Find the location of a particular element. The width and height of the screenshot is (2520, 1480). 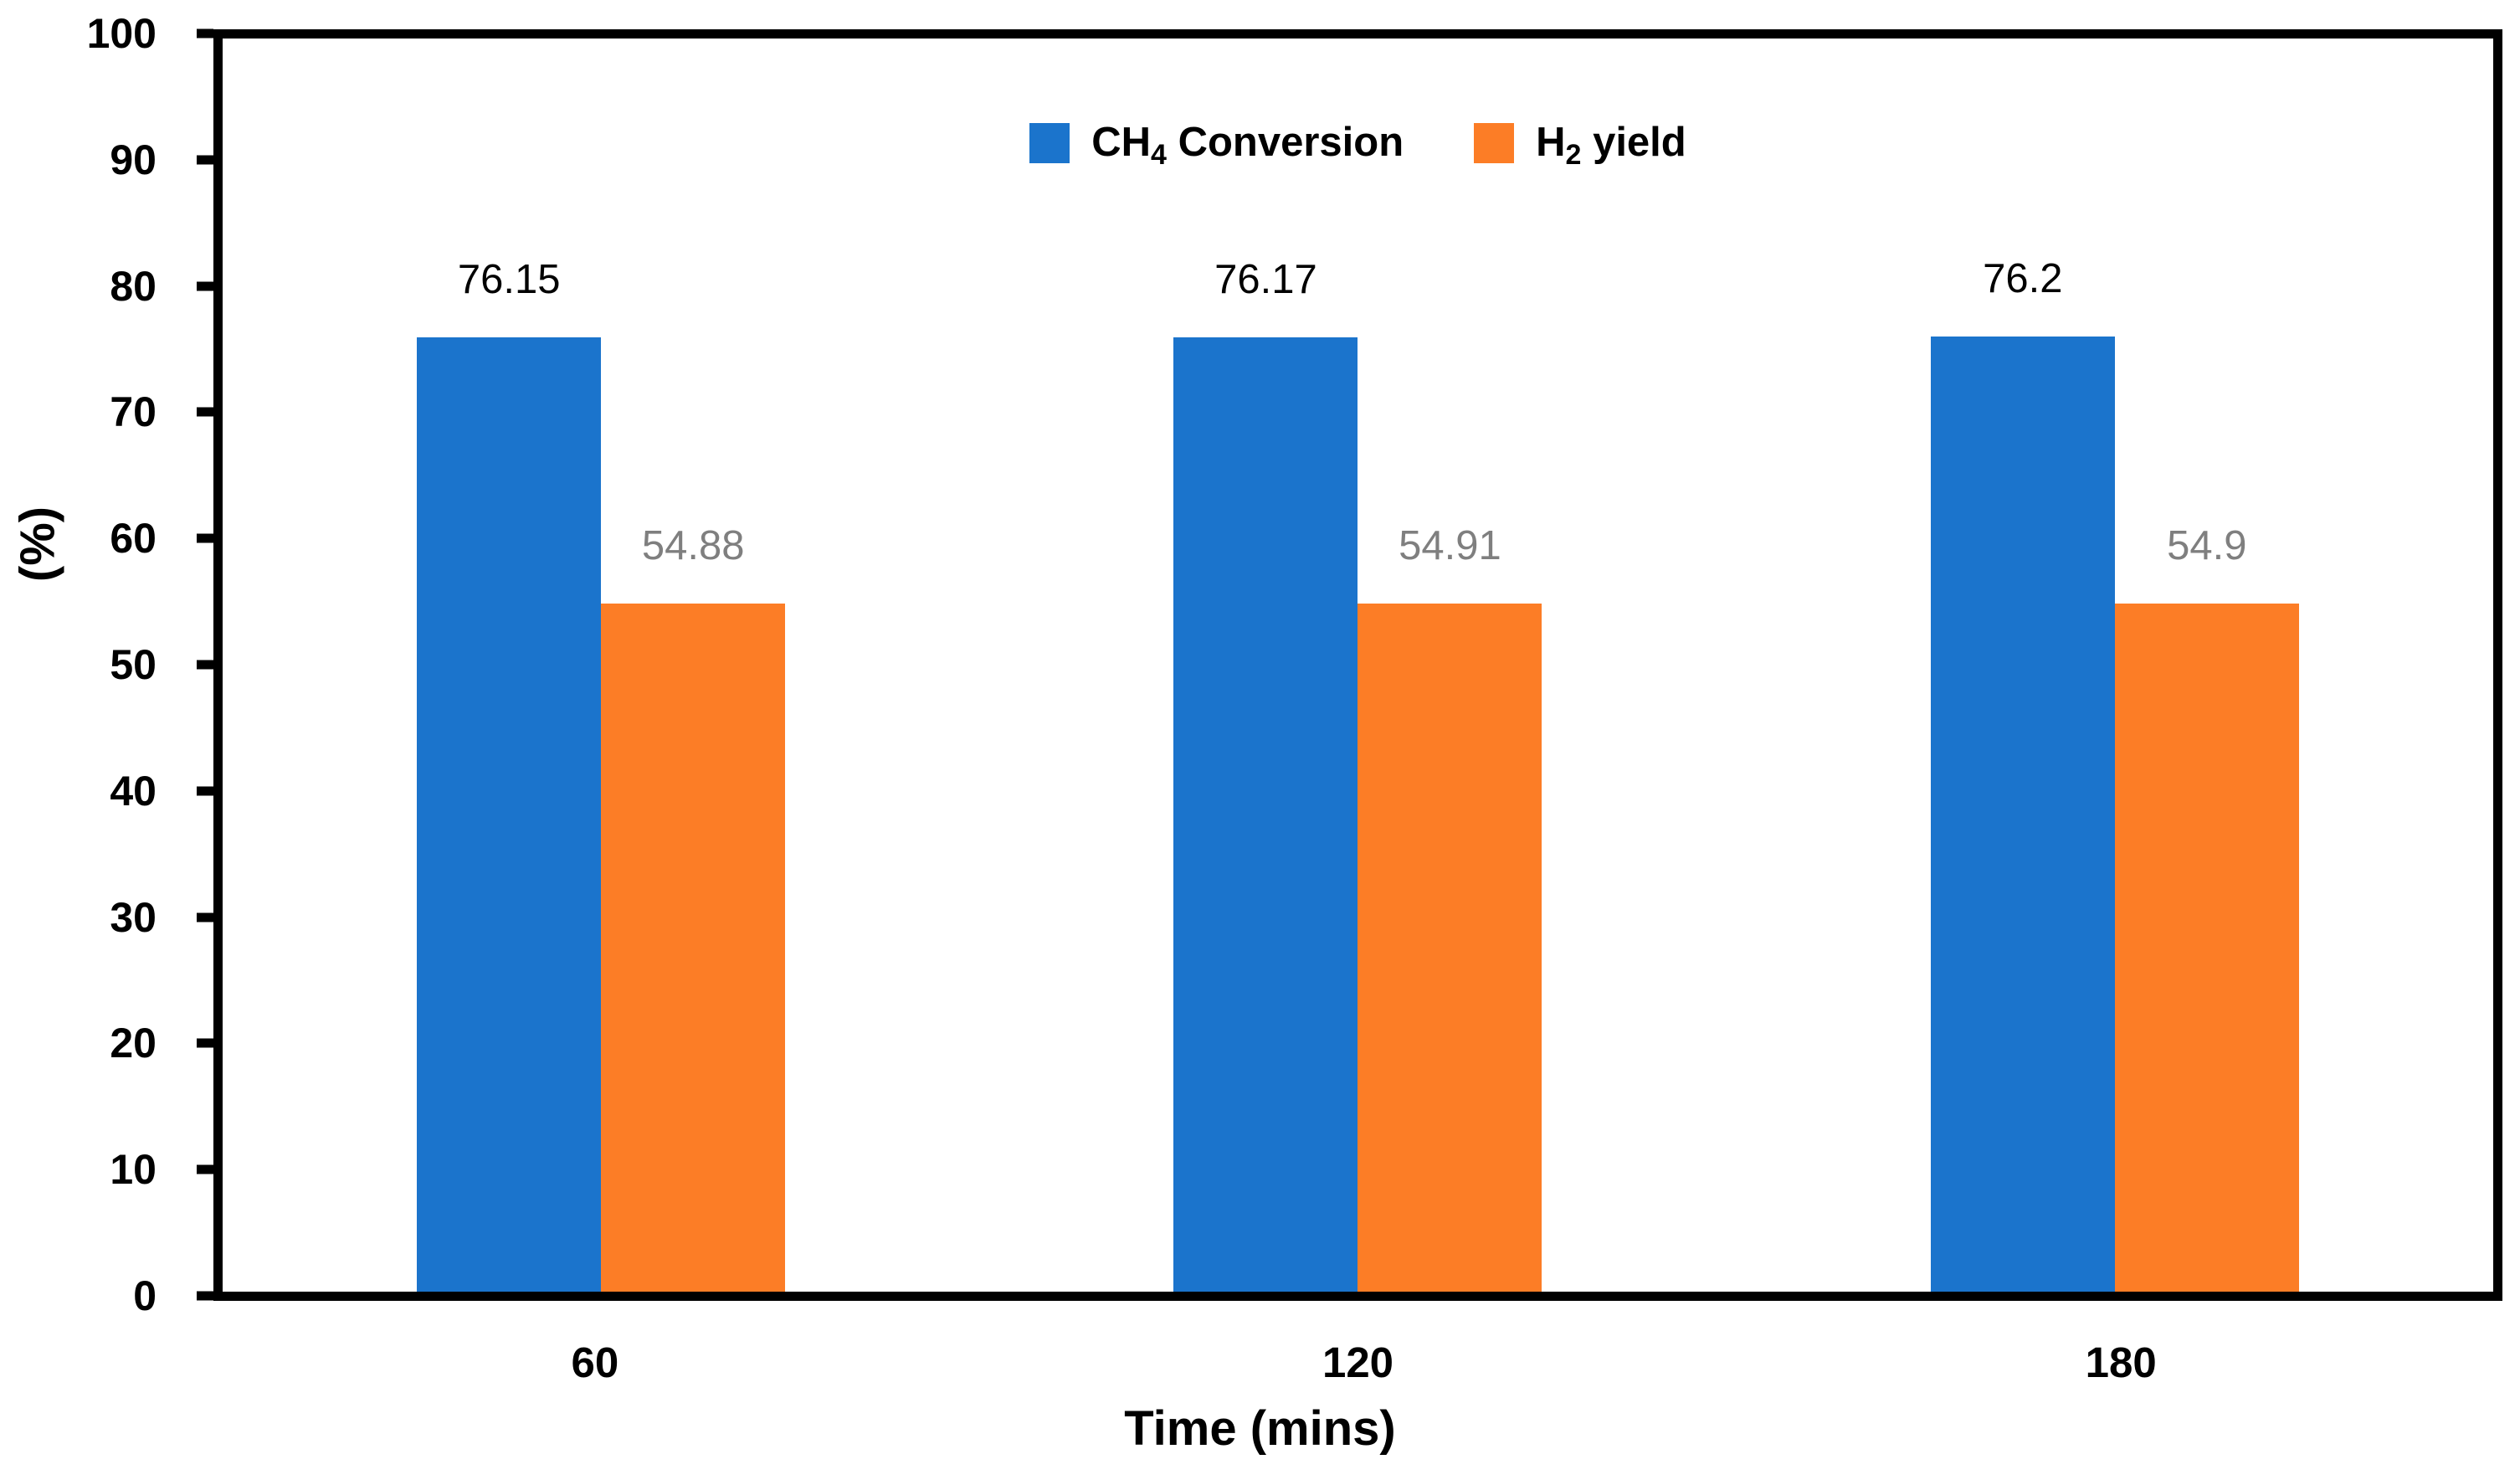

x-tick-label-120: 120 is located at coordinates (1358, 1362).